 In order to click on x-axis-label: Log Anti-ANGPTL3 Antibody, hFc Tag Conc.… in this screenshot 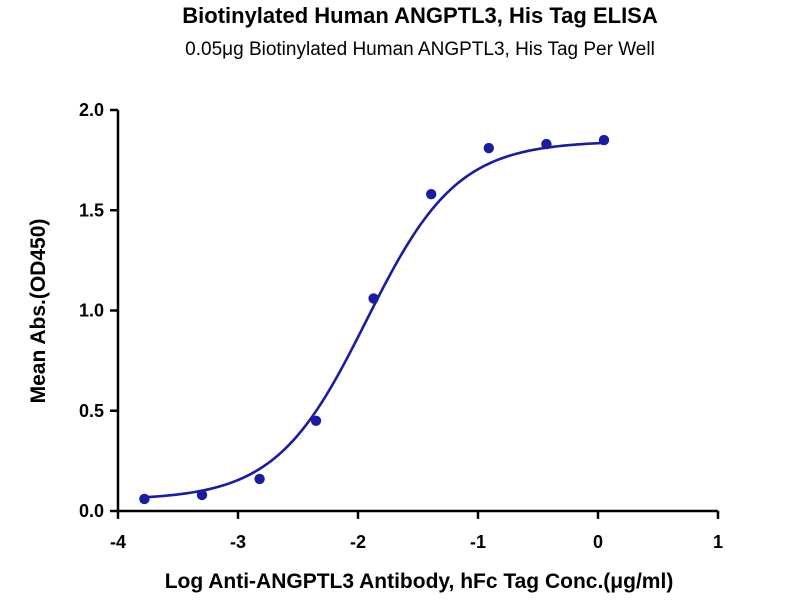, I will do `click(419, 581)`.